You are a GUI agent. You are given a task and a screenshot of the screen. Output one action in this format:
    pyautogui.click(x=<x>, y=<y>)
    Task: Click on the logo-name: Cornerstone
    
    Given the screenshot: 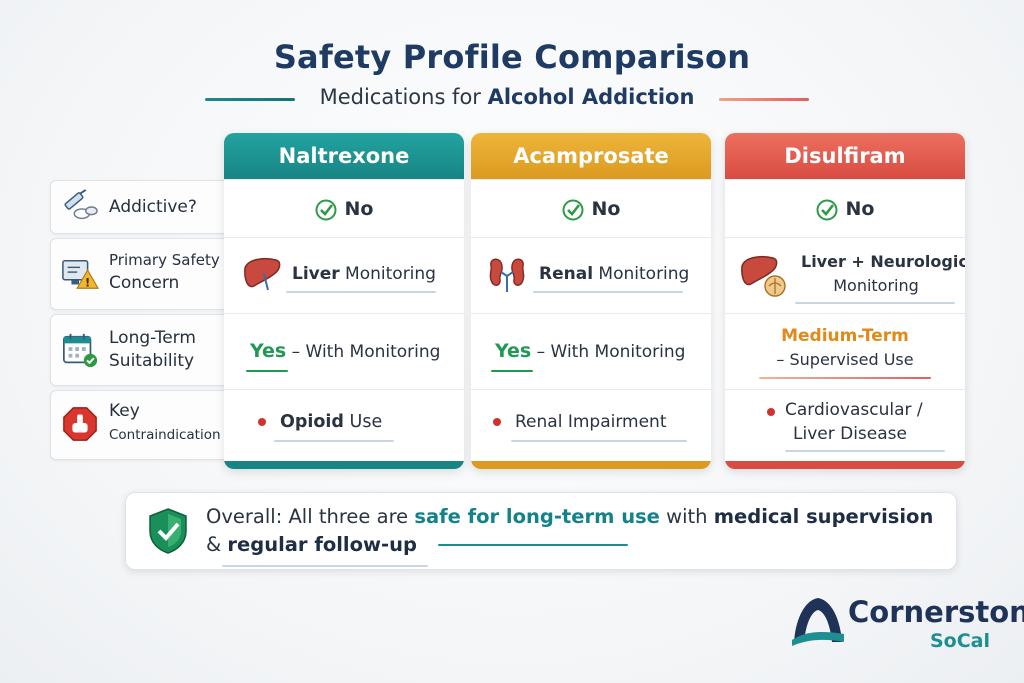 What is the action you would take?
    pyautogui.click(x=936, y=612)
    